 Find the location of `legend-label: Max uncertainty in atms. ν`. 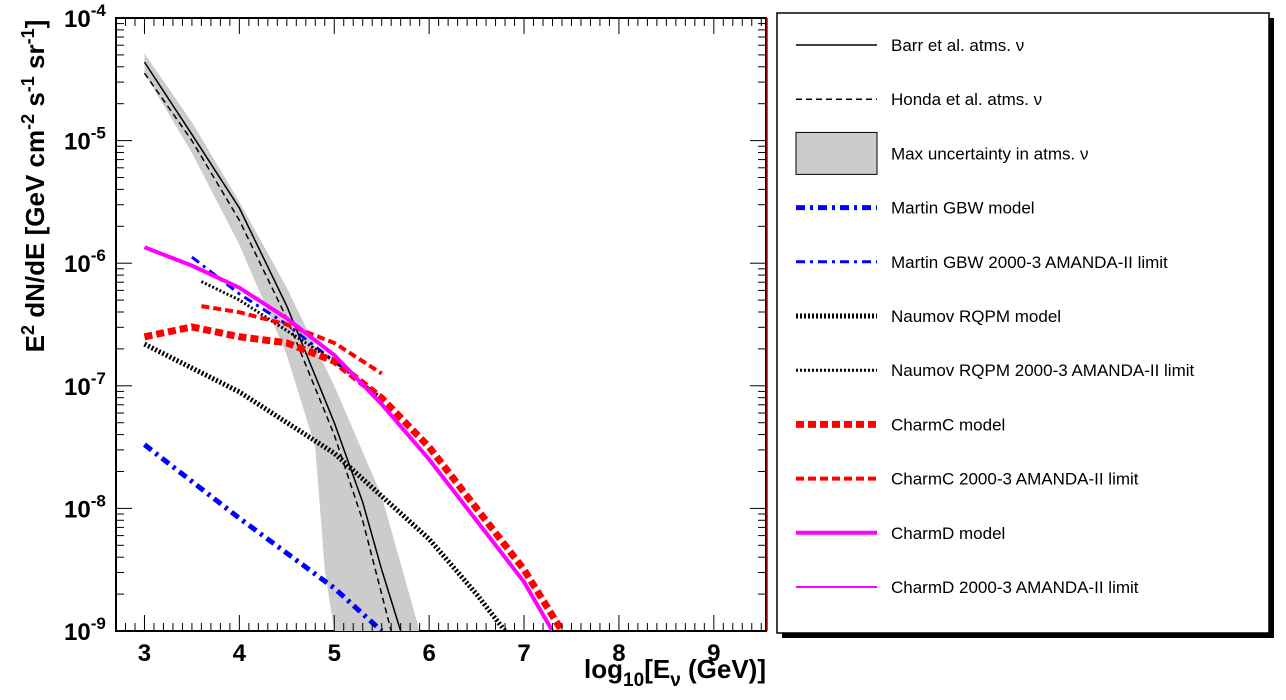

legend-label: Max uncertainty in atms. ν is located at coordinates (989, 153).